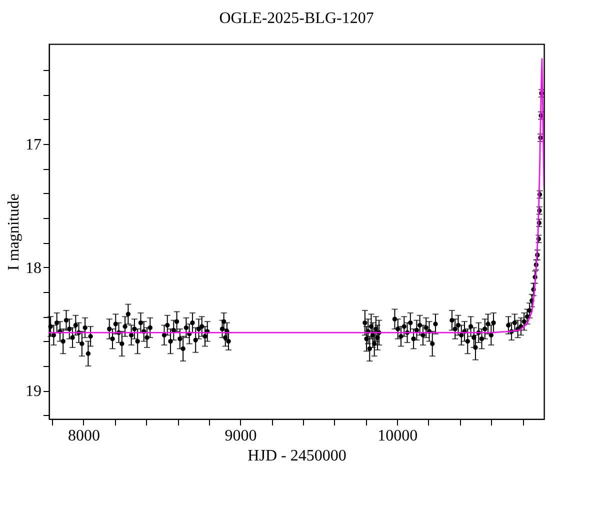 The image size is (600, 512). Describe the element at coordinates (240, 436) in the screenshot. I see `x-tick-label: 9000` at that location.